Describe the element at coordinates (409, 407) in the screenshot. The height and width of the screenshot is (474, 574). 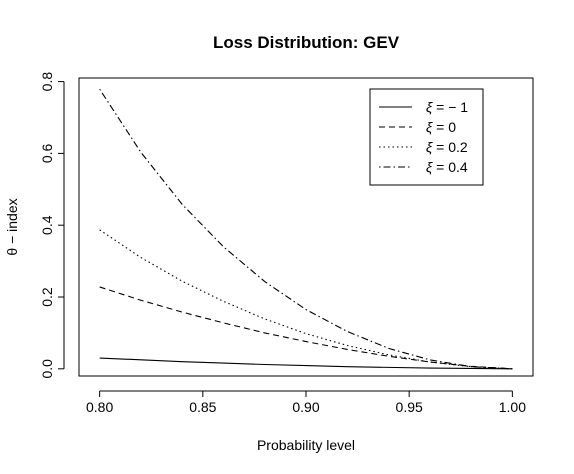
I see `x-tick-label: 0.95` at that location.